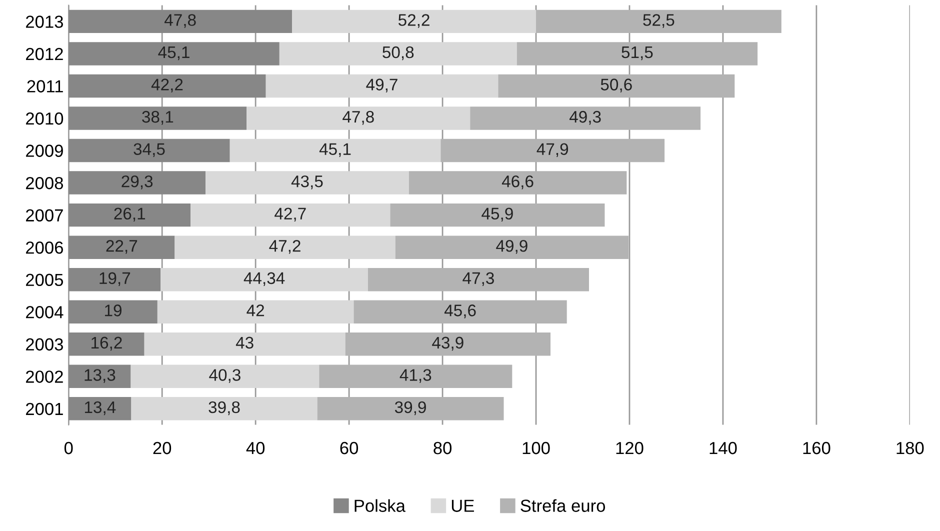  What do you see at coordinates (536, 448) in the screenshot?
I see `x-tick-label: 100` at bounding box center [536, 448].